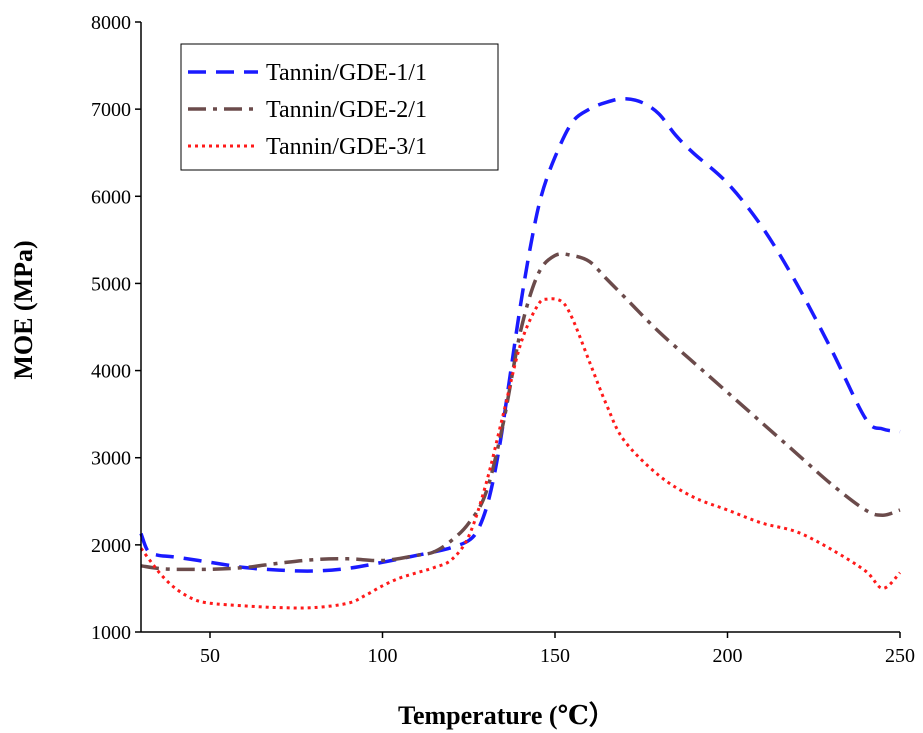 The width and height of the screenshot is (923, 733). What do you see at coordinates (555, 656) in the screenshot?
I see `x-tick-label: 150` at bounding box center [555, 656].